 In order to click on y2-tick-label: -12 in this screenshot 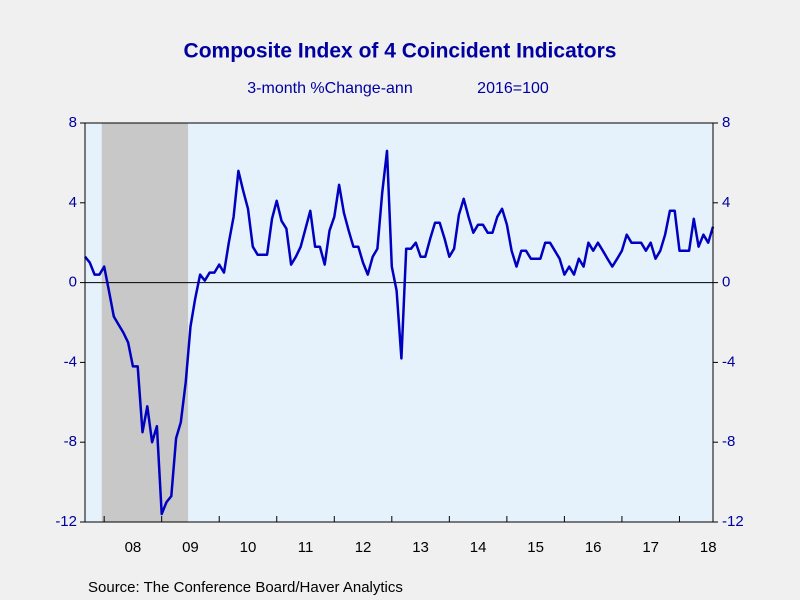, I will do `click(733, 521)`.